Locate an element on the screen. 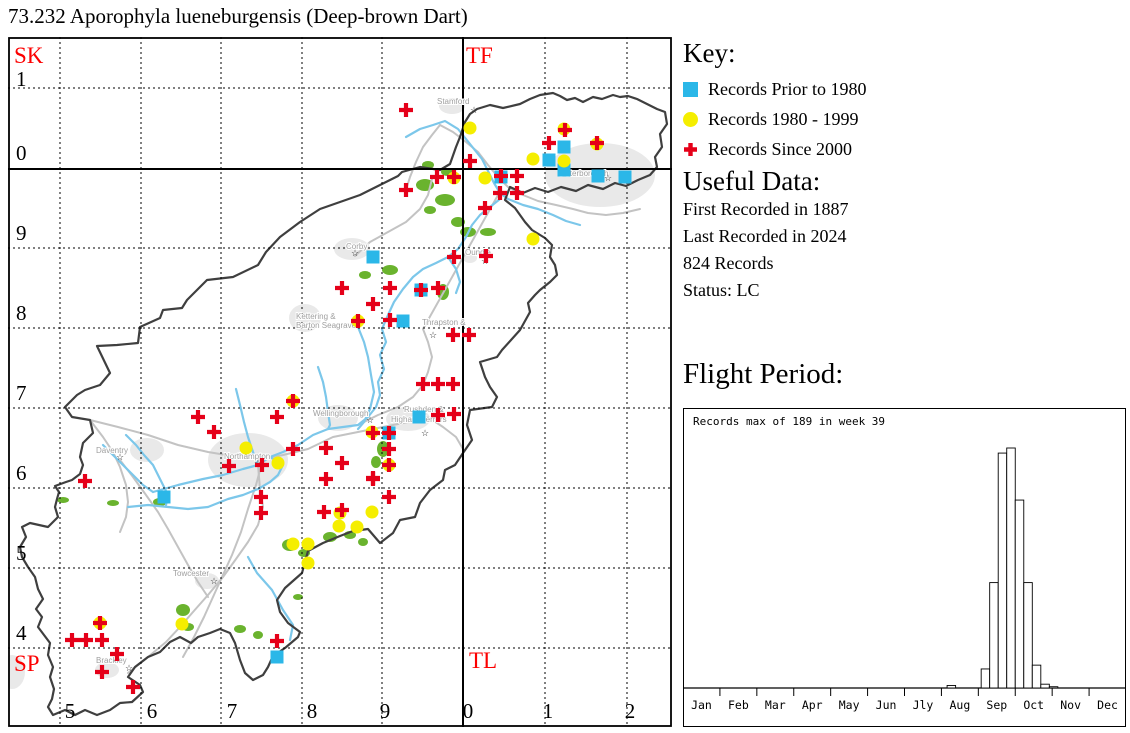 The image size is (1130, 733). month-label: Nov is located at coordinates (1070, 705).